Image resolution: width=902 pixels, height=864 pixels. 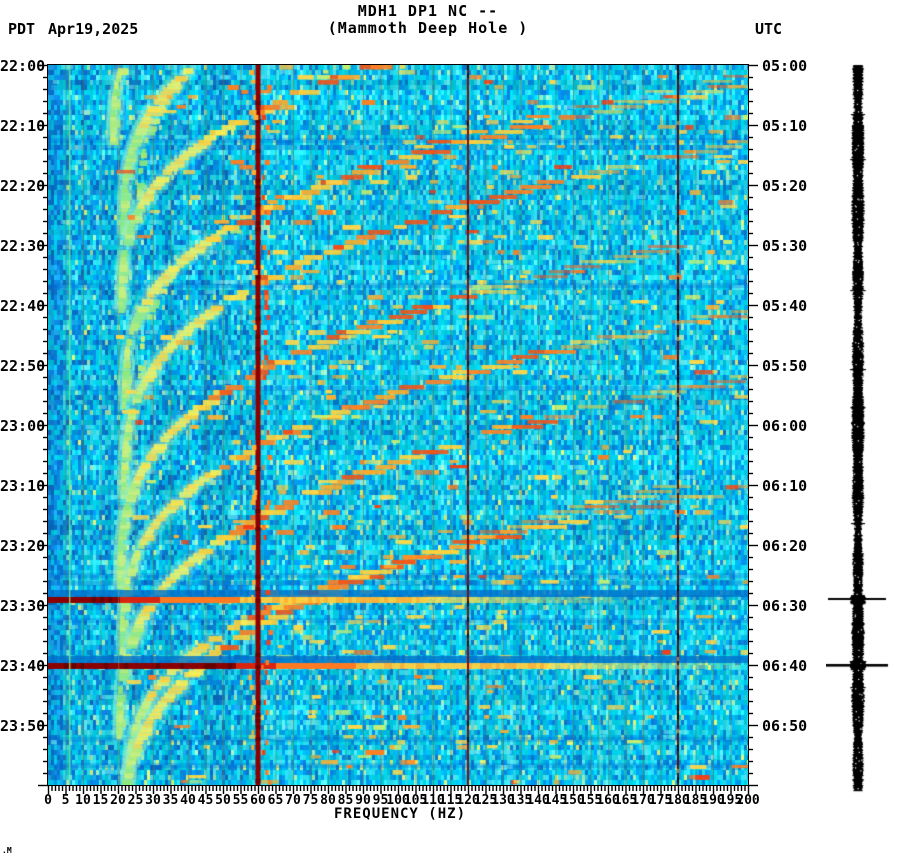 What do you see at coordinates (538, 800) in the screenshot?
I see `freq-tick-label: 140` at bounding box center [538, 800].